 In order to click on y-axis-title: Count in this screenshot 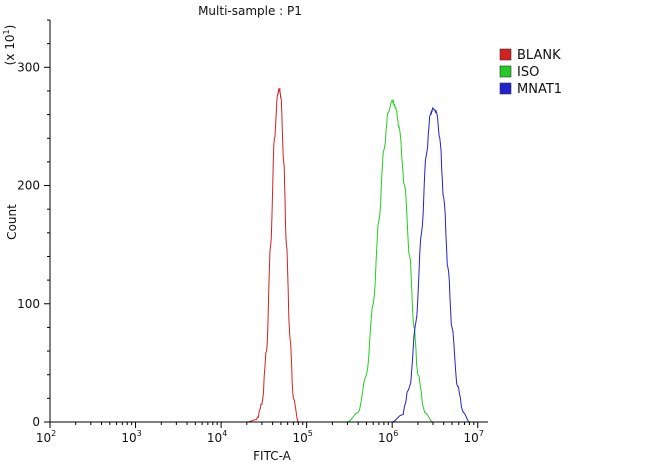, I will do `click(12, 222)`.